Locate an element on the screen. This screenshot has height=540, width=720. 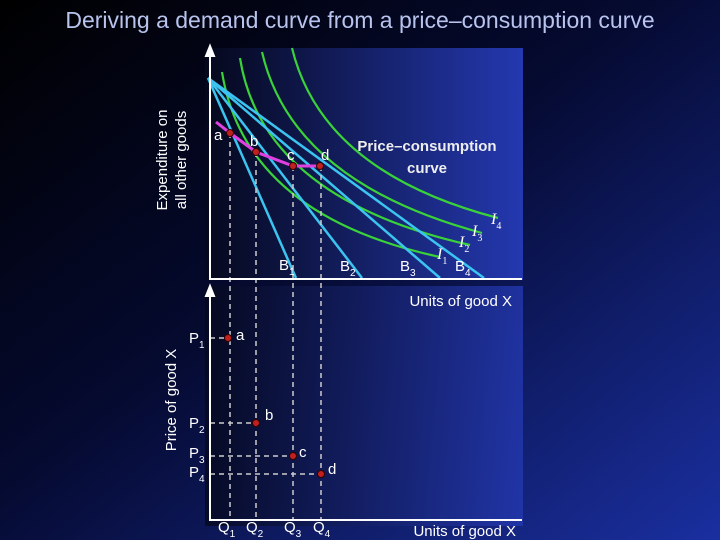
budget-line-label: B1 is located at coordinates (287, 267).